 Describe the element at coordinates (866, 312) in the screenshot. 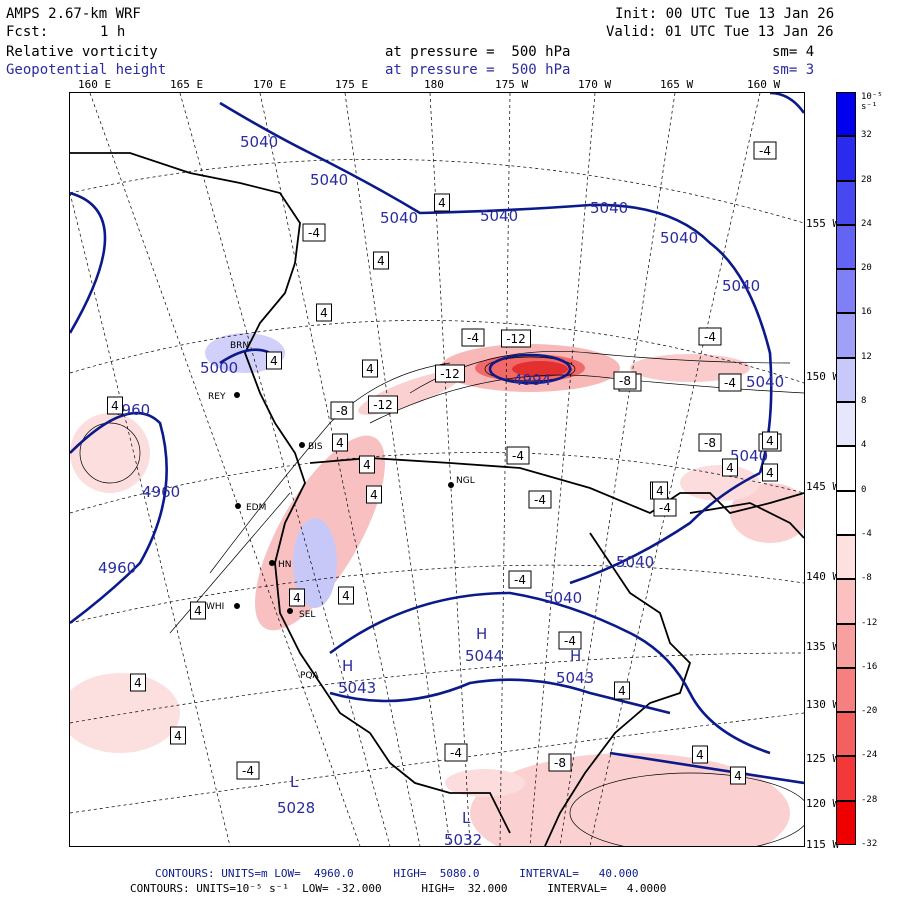

I see `colorbar-tick: 16` at that location.